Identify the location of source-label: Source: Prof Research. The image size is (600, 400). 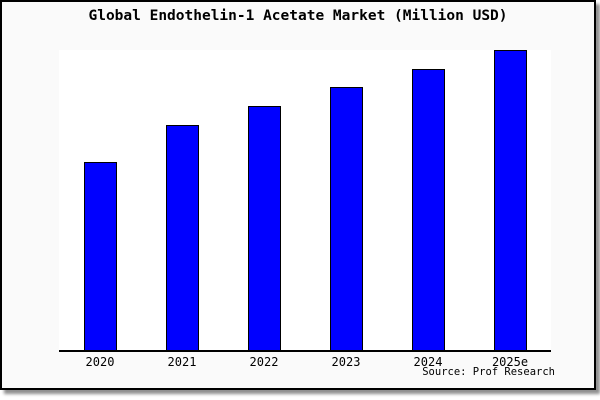
(488, 372).